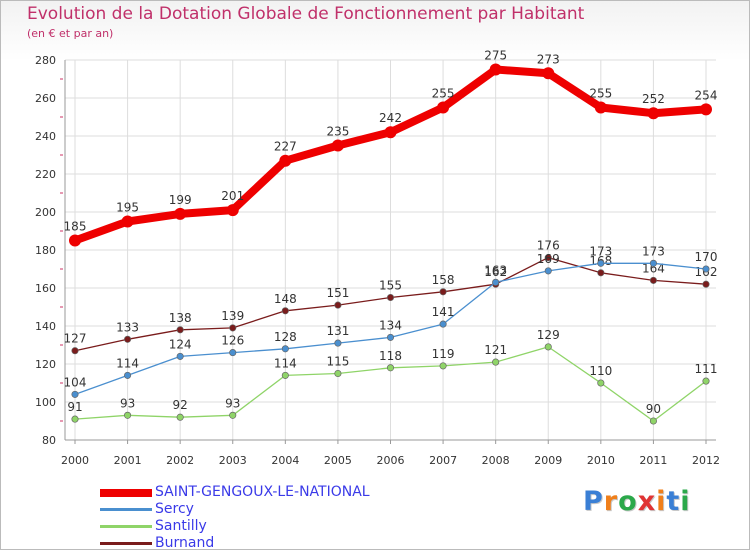  What do you see at coordinates (180, 318) in the screenshot?
I see `data-label: 138` at bounding box center [180, 318].